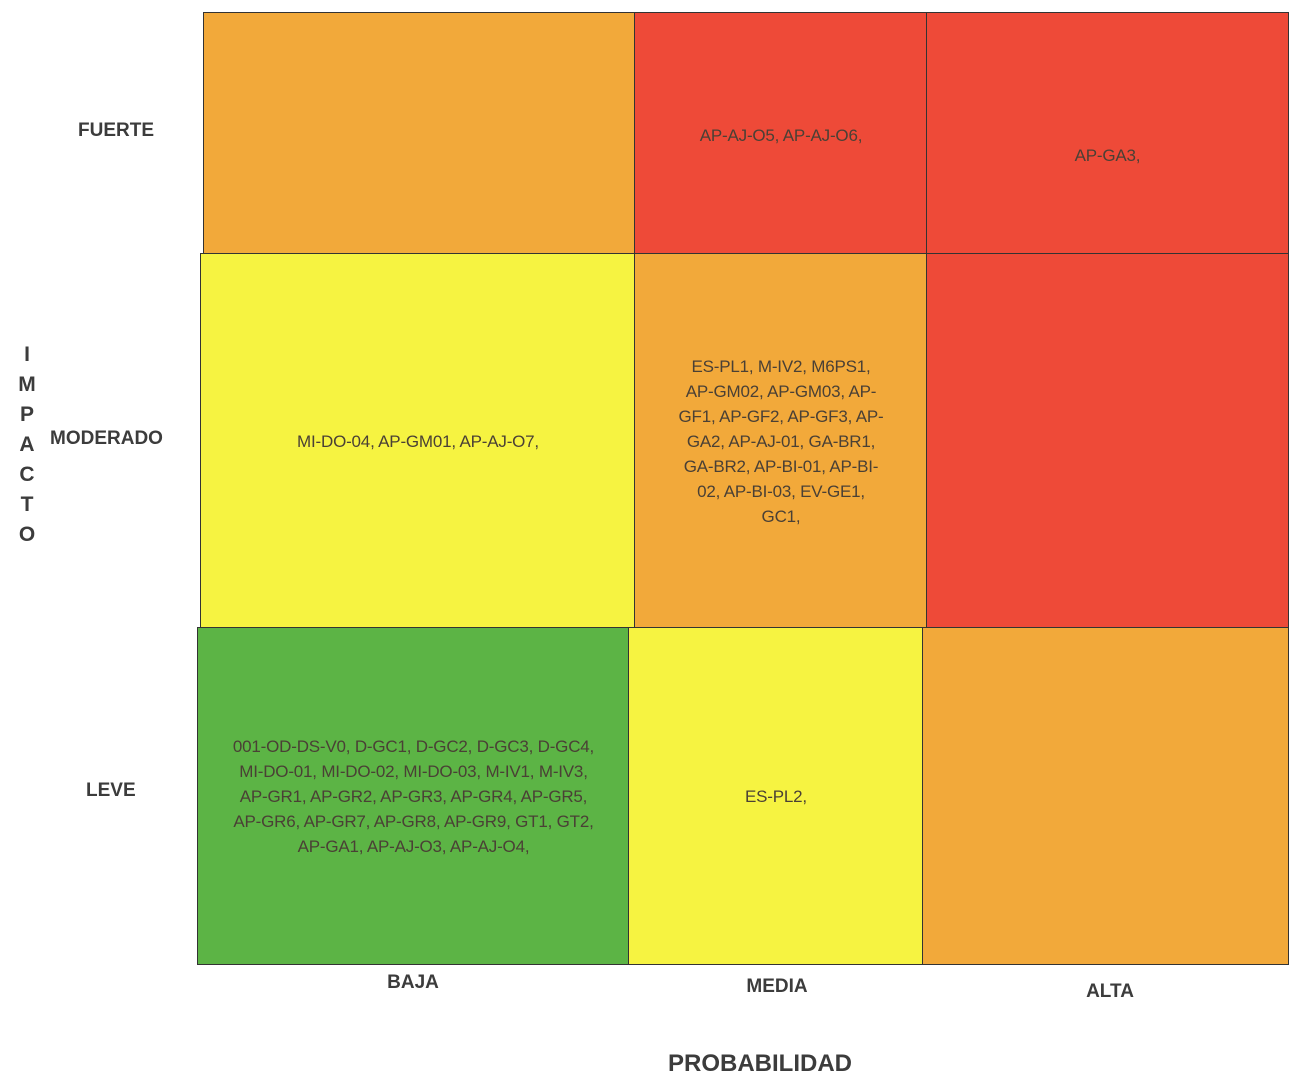 This screenshot has width=1289, height=1083. What do you see at coordinates (413, 982) in the screenshot?
I see `col-label-baja: BAJA` at bounding box center [413, 982].